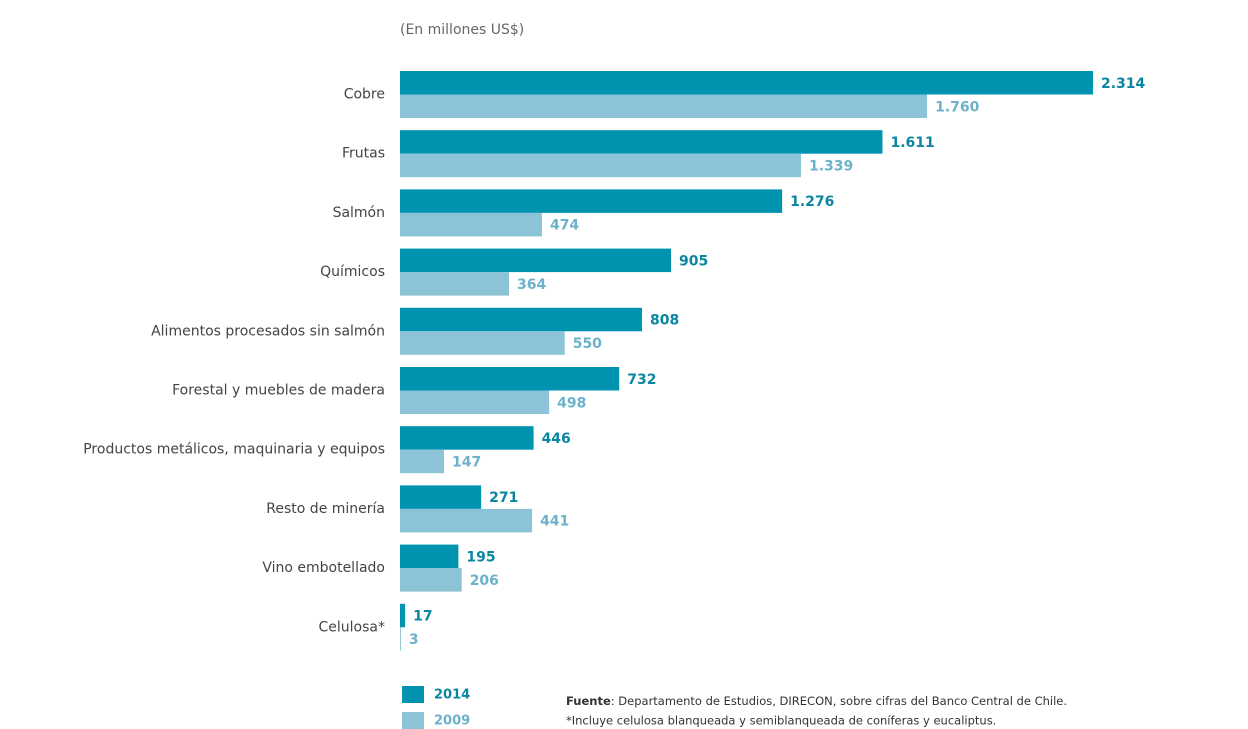 The width and height of the screenshot is (1248, 729). What do you see at coordinates (587, 344) in the screenshot?
I see `value-label: 550` at bounding box center [587, 344].